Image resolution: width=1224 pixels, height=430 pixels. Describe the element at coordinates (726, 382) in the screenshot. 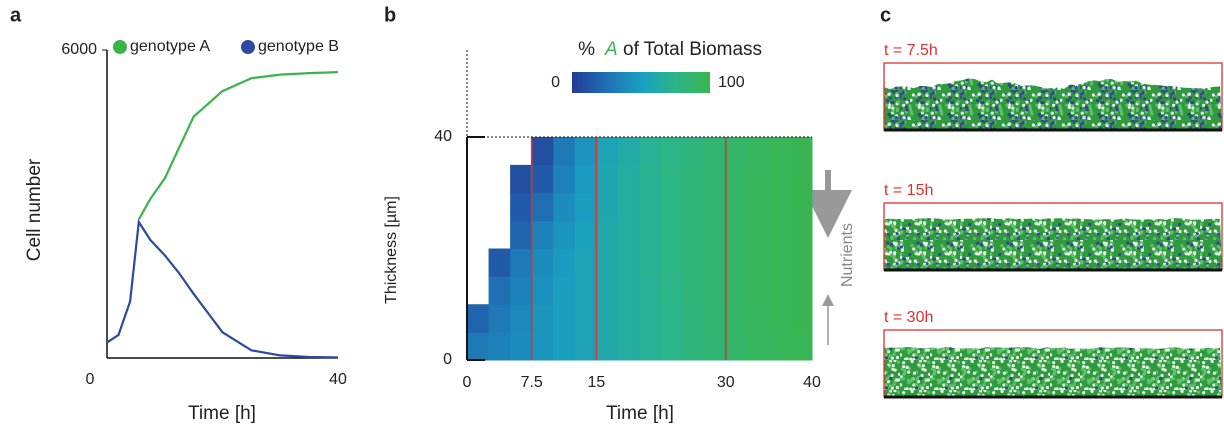

I see `x-tick-label: 30` at that location.